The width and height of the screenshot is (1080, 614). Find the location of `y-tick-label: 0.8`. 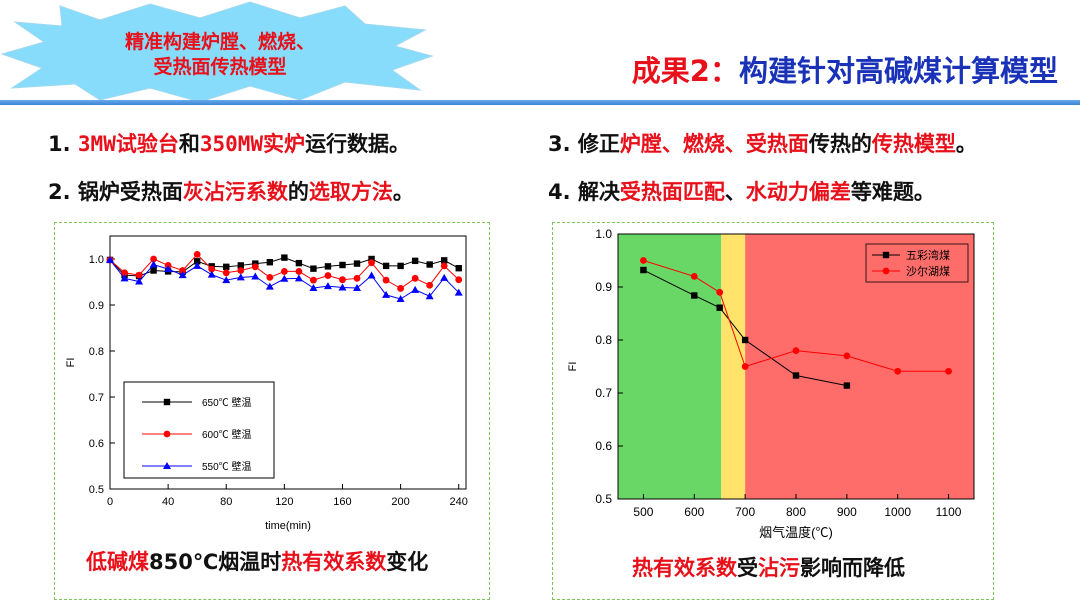

y-tick-label: 0.8 is located at coordinates (96, 352).